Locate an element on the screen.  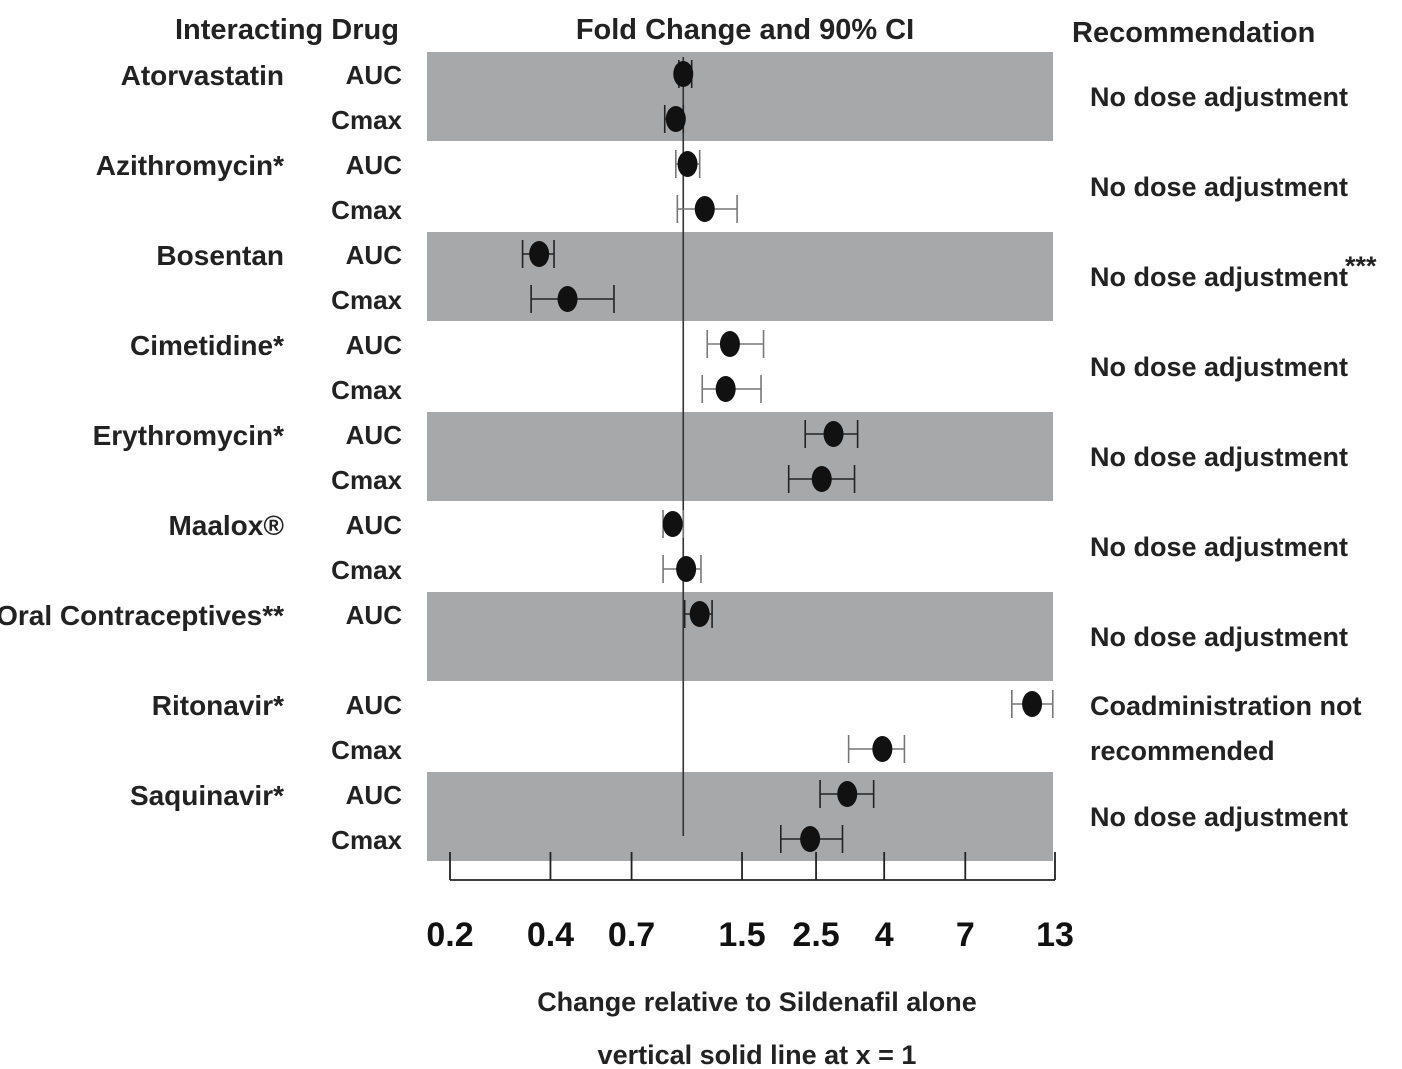
drug-label: Bosentan is located at coordinates (220, 255).